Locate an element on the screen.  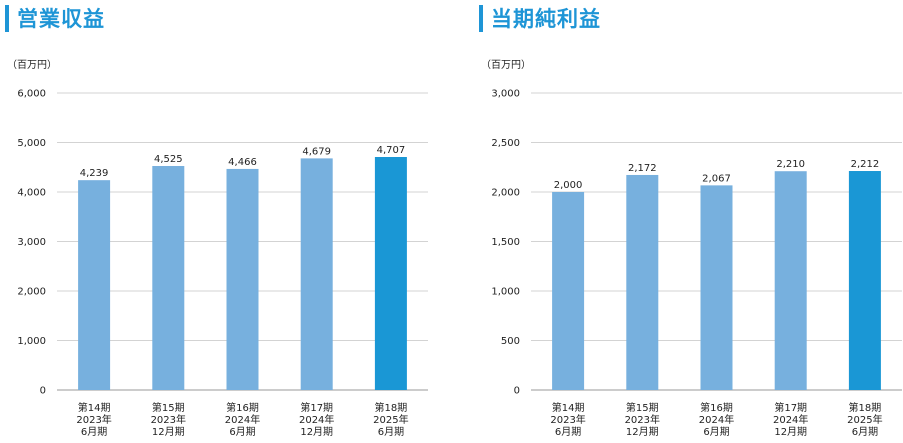
data-label: 2,210 is located at coordinates (790, 164).